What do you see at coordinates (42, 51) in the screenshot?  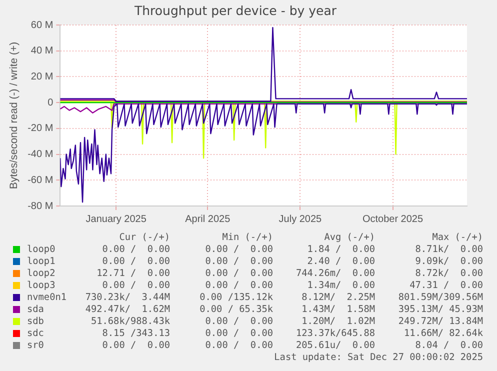 I see `y-tick-label: 40 M` at bounding box center [42, 51].